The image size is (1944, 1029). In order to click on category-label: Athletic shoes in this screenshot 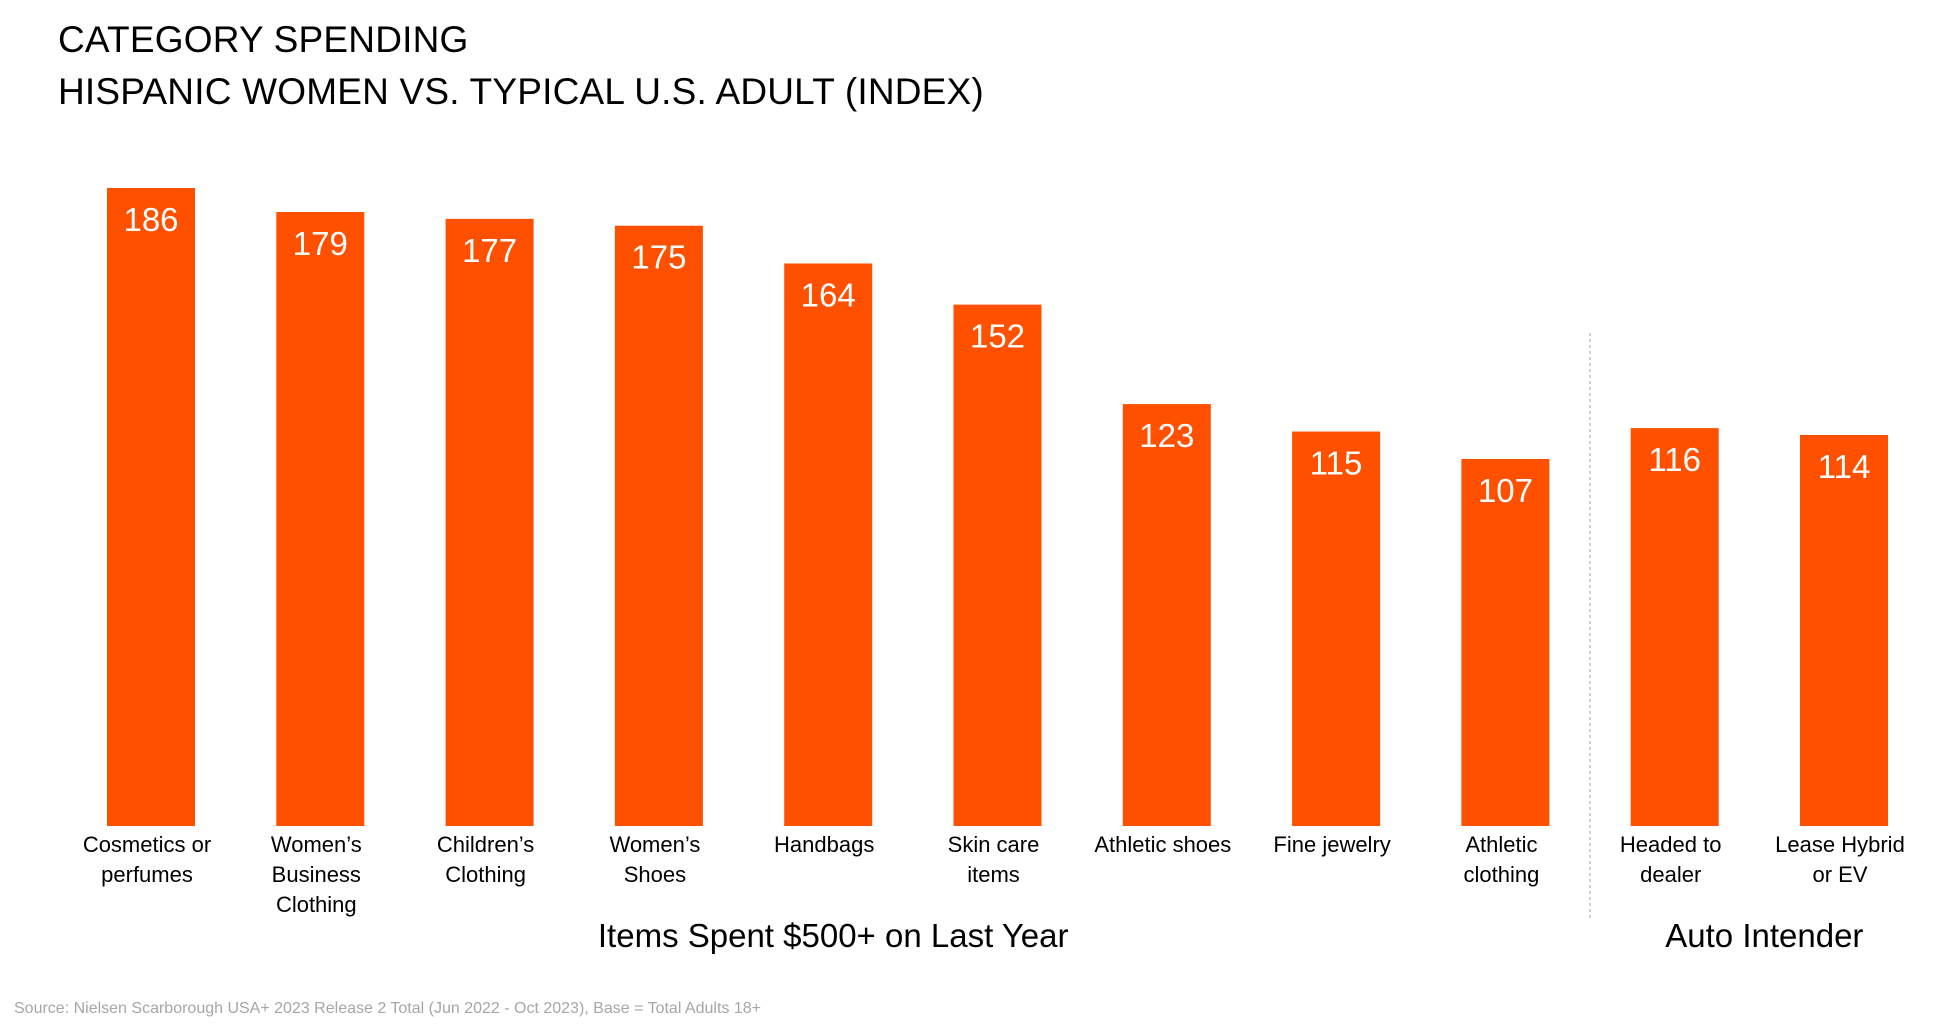, I will do `click(1162, 844)`.